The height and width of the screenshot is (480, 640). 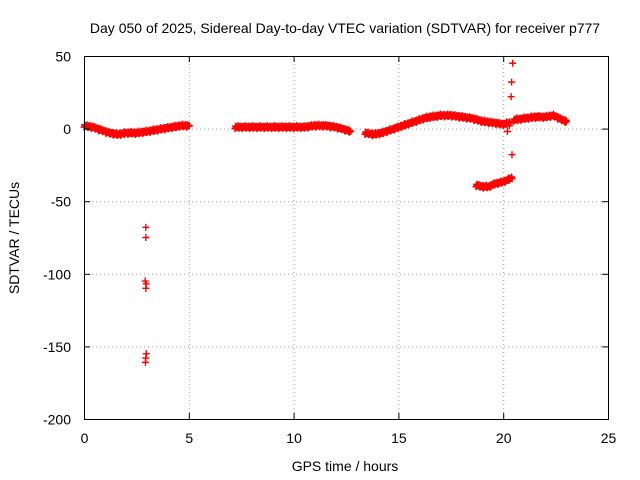 What do you see at coordinates (85, 438) in the screenshot?
I see `x-tick-label: 0` at bounding box center [85, 438].